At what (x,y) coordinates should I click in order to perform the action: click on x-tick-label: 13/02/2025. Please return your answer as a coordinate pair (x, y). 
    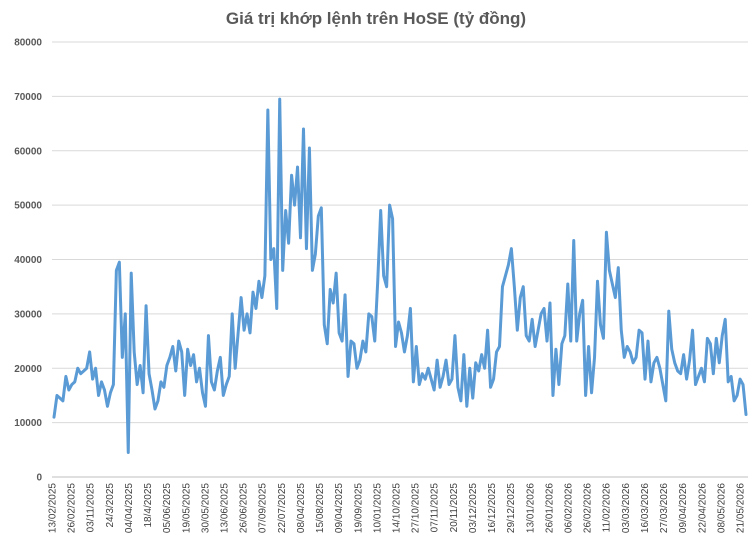
    Looking at the image, I should click on (53, 508).